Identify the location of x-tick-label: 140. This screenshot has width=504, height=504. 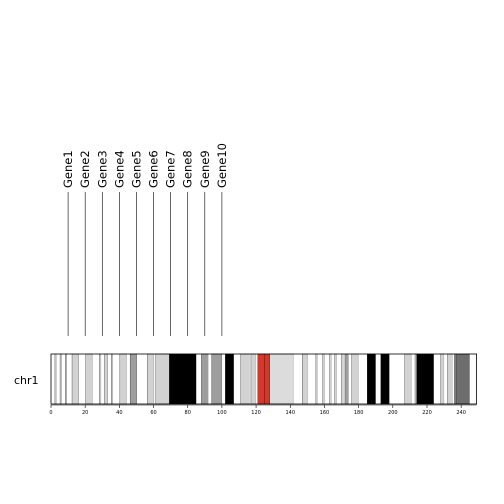
(290, 413).